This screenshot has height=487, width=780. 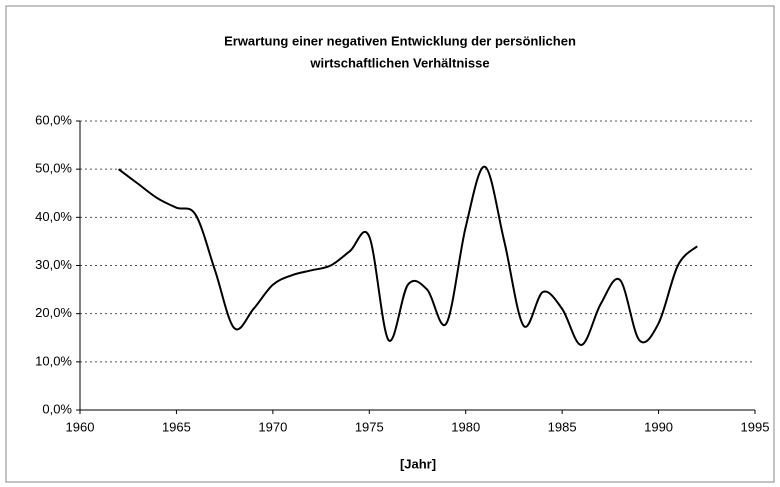 I want to click on y-tick-label: 50,0%, so click(x=53, y=168).